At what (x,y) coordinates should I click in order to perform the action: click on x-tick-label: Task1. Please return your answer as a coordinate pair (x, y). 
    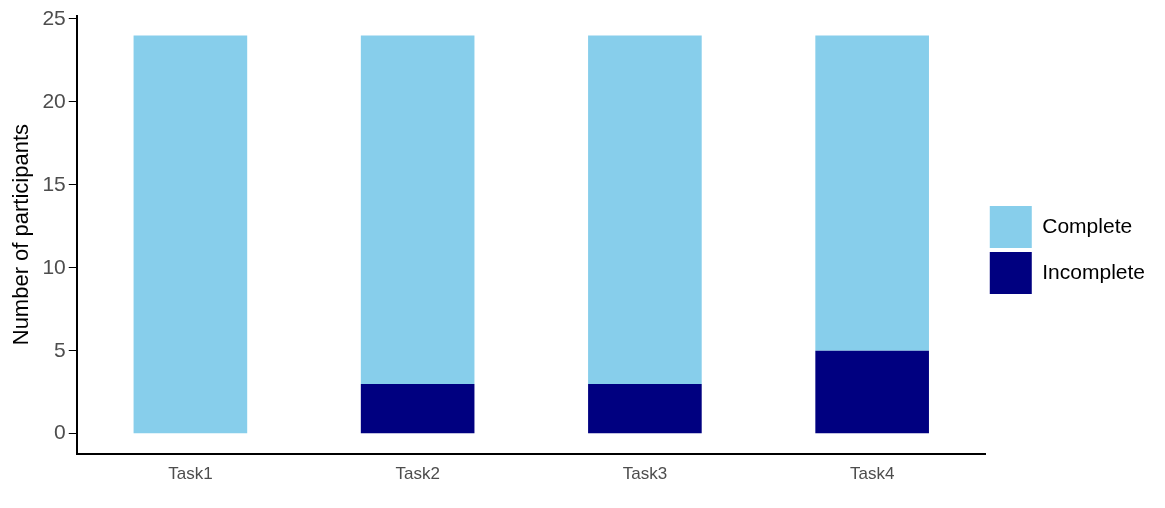
    Looking at the image, I should click on (190, 474).